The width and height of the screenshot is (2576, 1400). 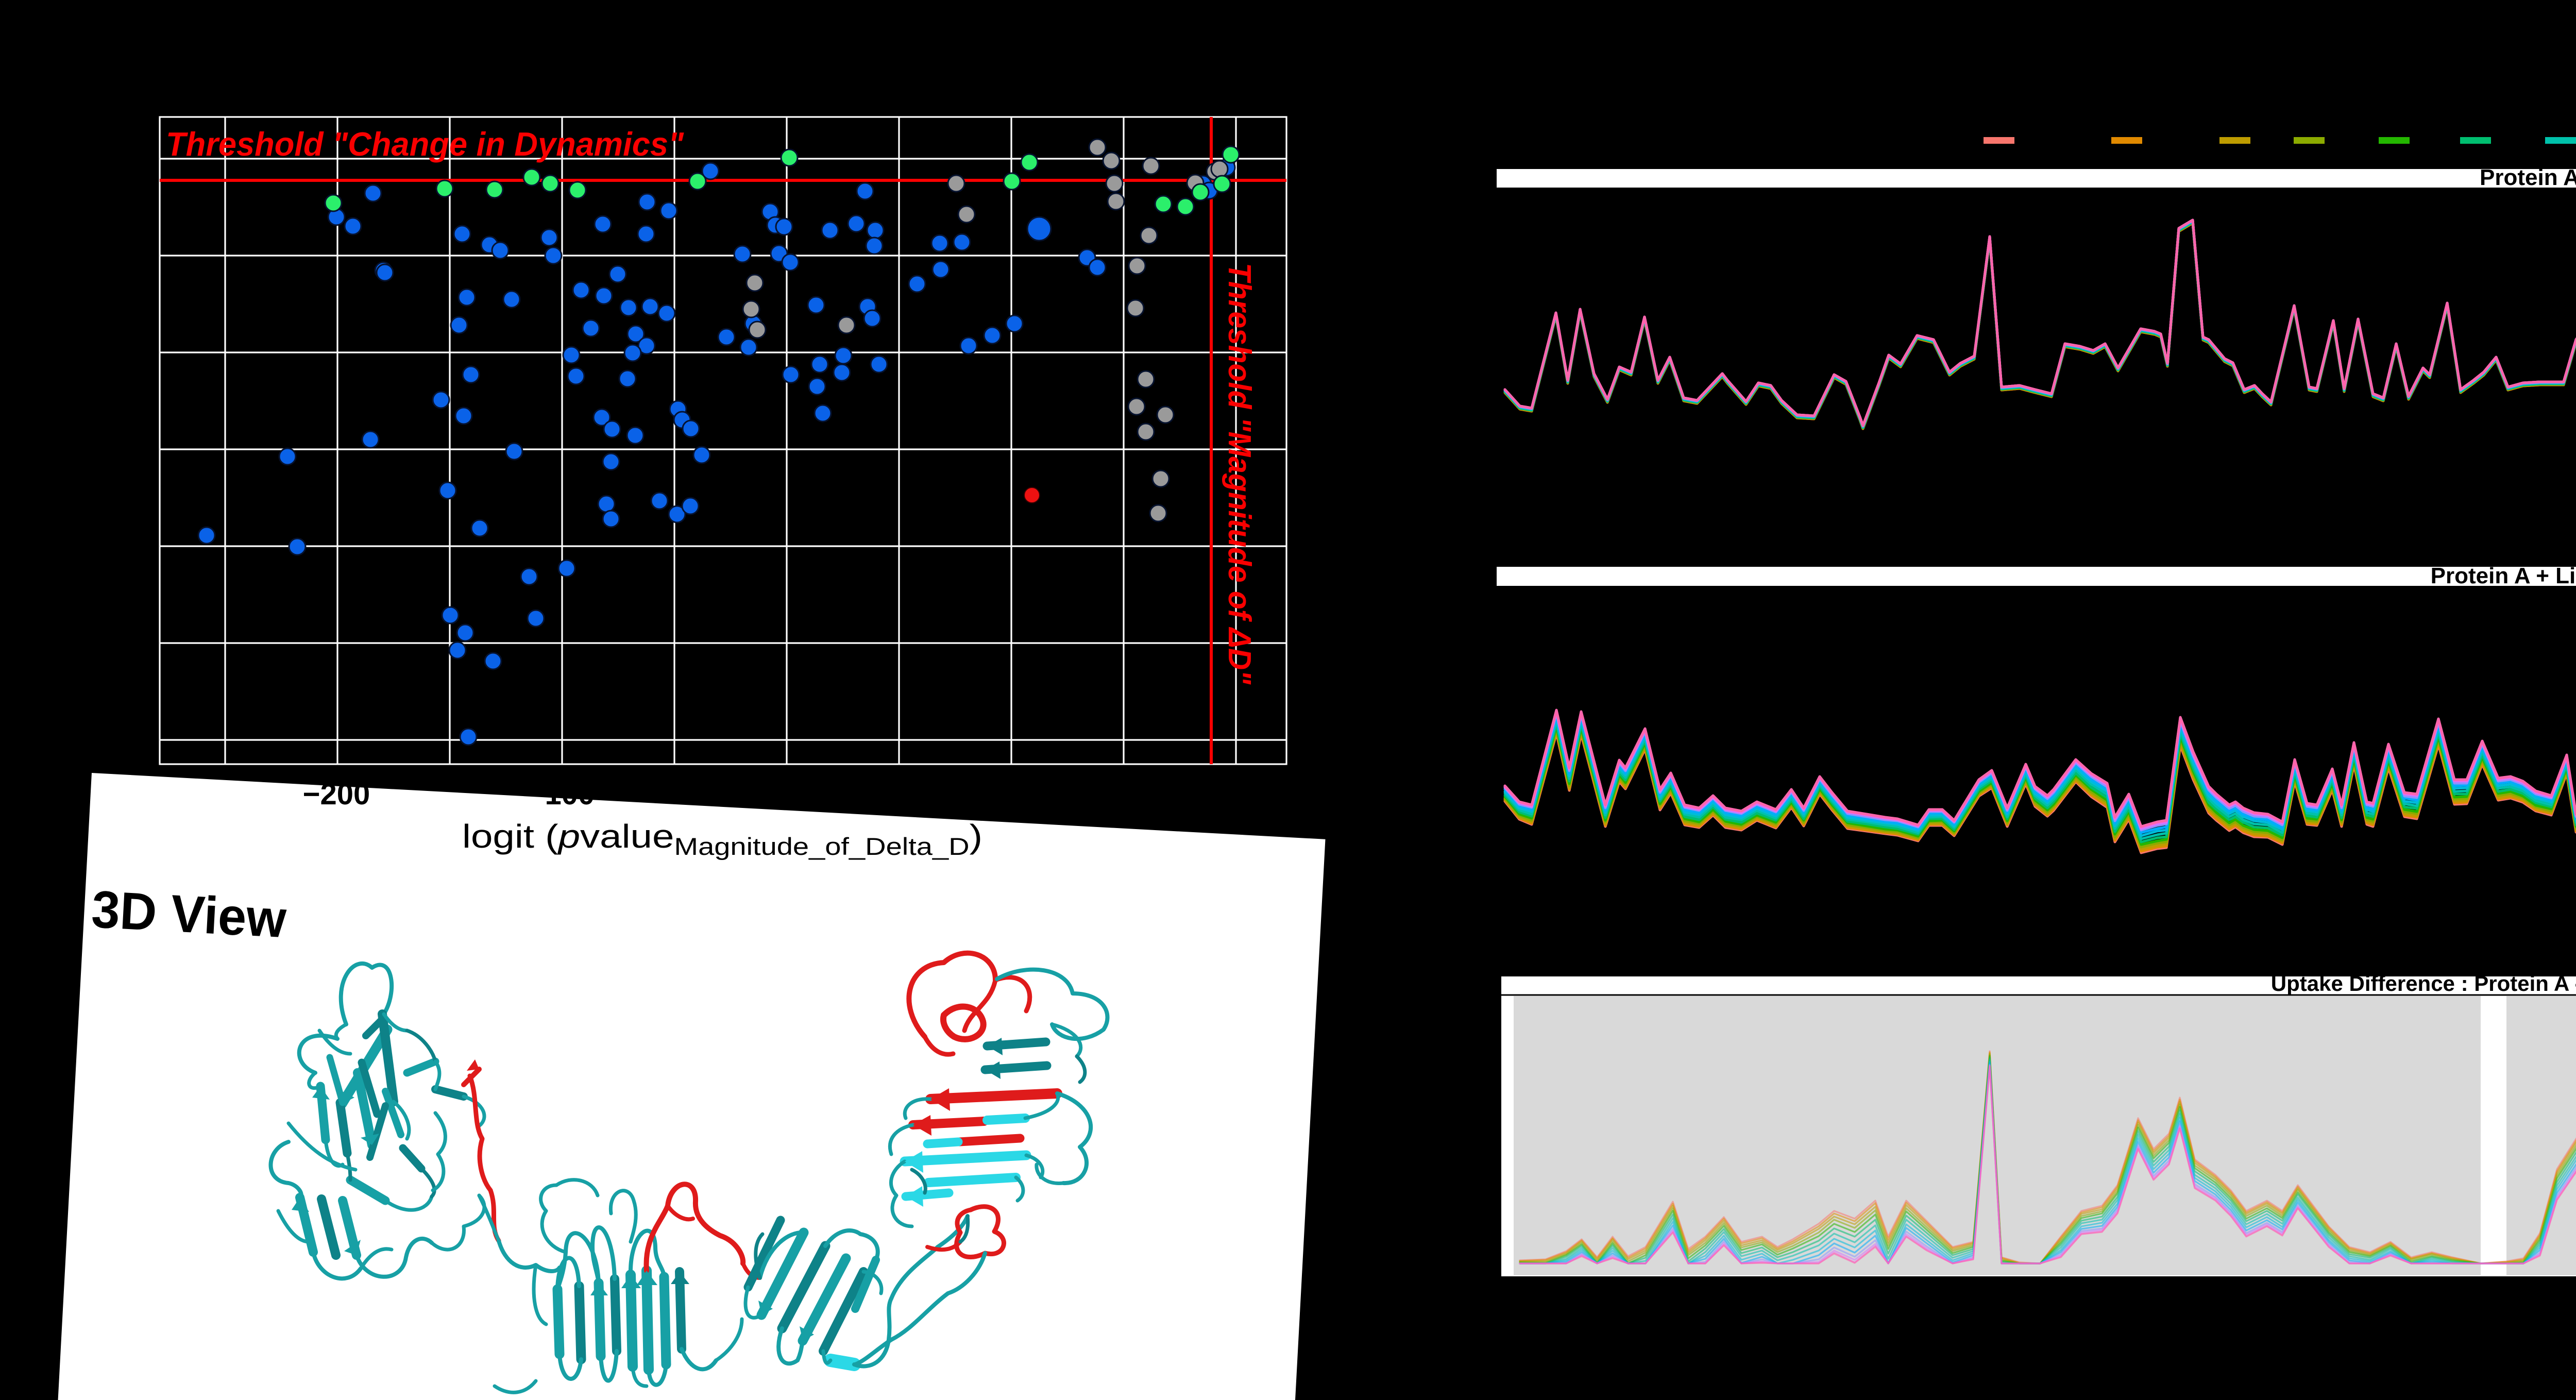 I want to click on svg-text: 0, so click(x=785, y=794).